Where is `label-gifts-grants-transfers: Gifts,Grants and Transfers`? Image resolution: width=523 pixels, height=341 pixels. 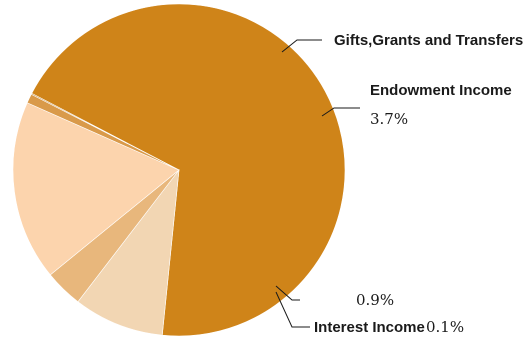
label-gifts-grants-transfers: Gifts,Grants and Transfers is located at coordinates (428, 40).